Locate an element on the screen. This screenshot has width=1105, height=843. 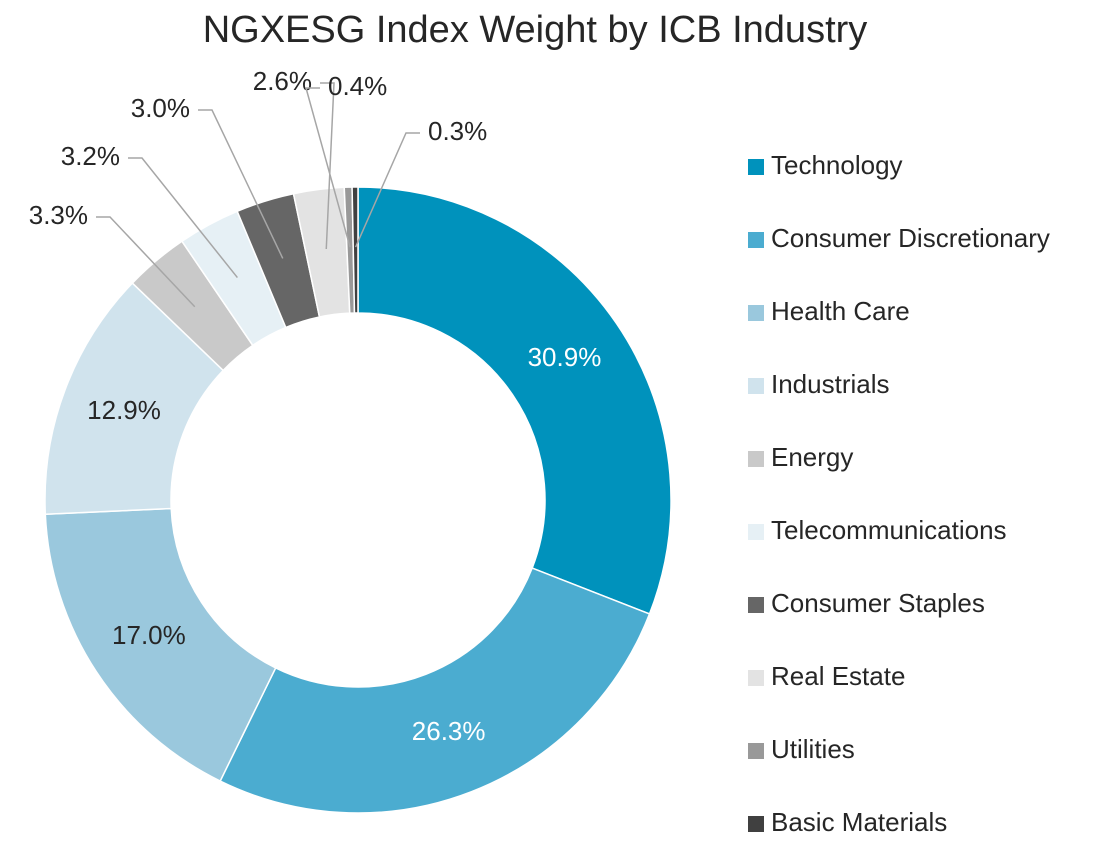
data-label: 12.9% is located at coordinates (124, 410).